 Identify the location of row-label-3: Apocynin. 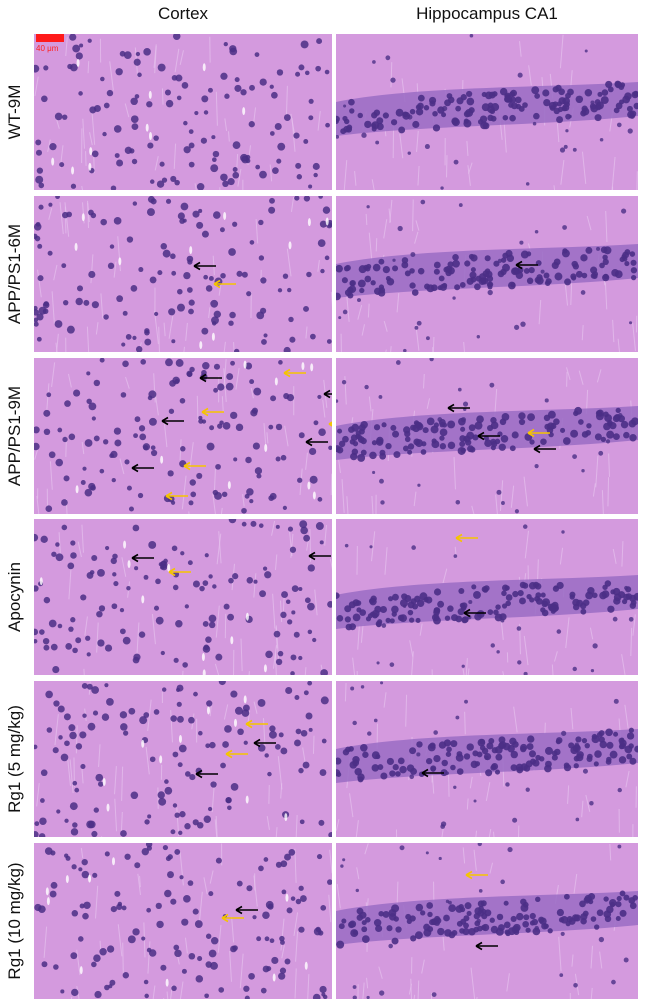
(15, 597).